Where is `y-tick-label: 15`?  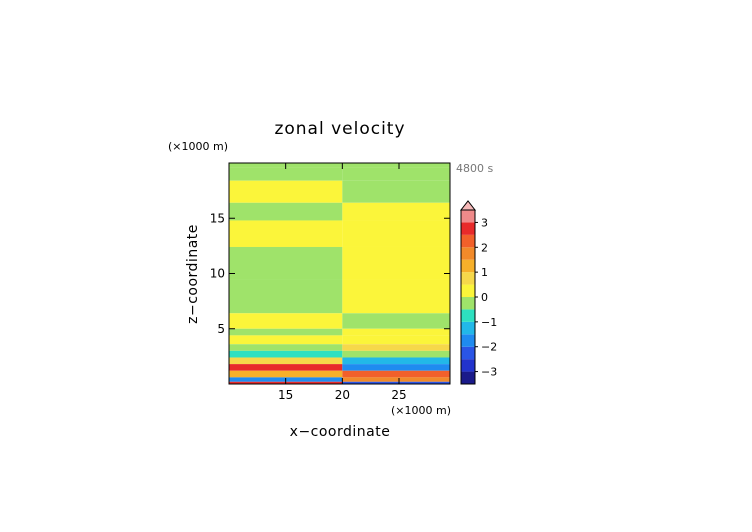
y-tick-label: 15 is located at coordinates (217, 218).